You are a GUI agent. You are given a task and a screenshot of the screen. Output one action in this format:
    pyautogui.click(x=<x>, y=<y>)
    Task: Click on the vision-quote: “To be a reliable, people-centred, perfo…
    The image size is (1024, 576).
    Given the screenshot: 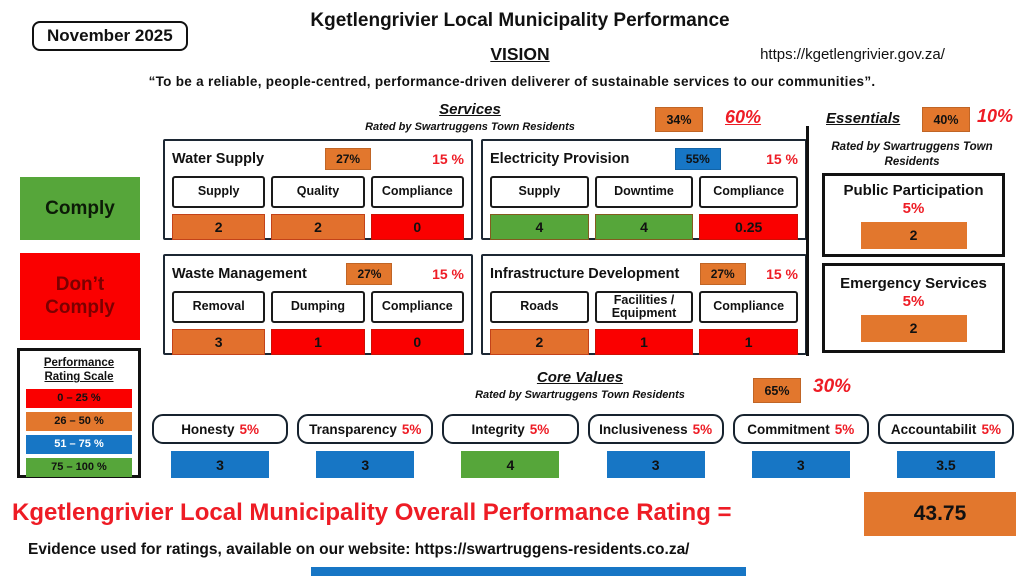 What is the action you would take?
    pyautogui.click(x=512, y=81)
    